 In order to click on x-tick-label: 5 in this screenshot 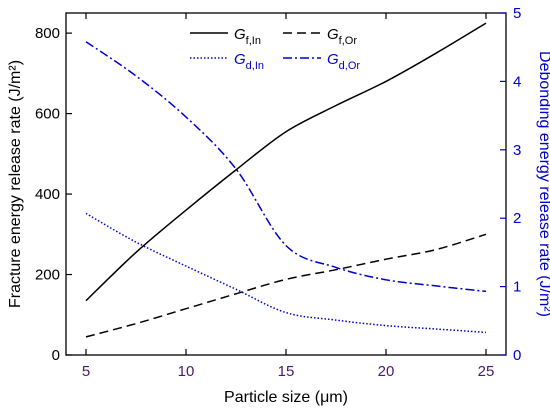, I will do `click(86, 371)`.